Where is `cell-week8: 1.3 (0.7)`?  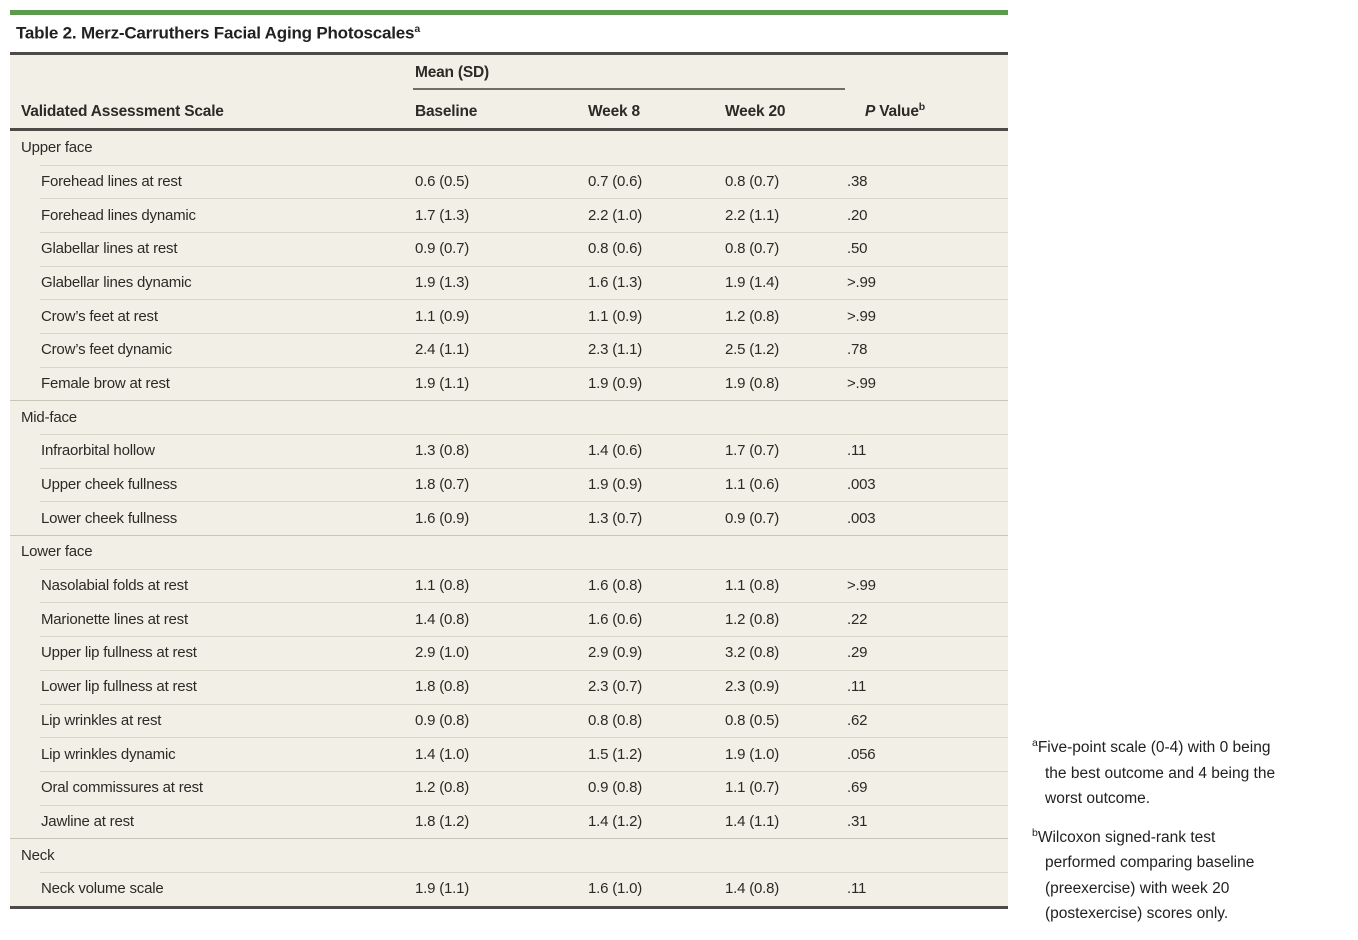
cell-week8: 1.3 (0.7) is located at coordinates (615, 518).